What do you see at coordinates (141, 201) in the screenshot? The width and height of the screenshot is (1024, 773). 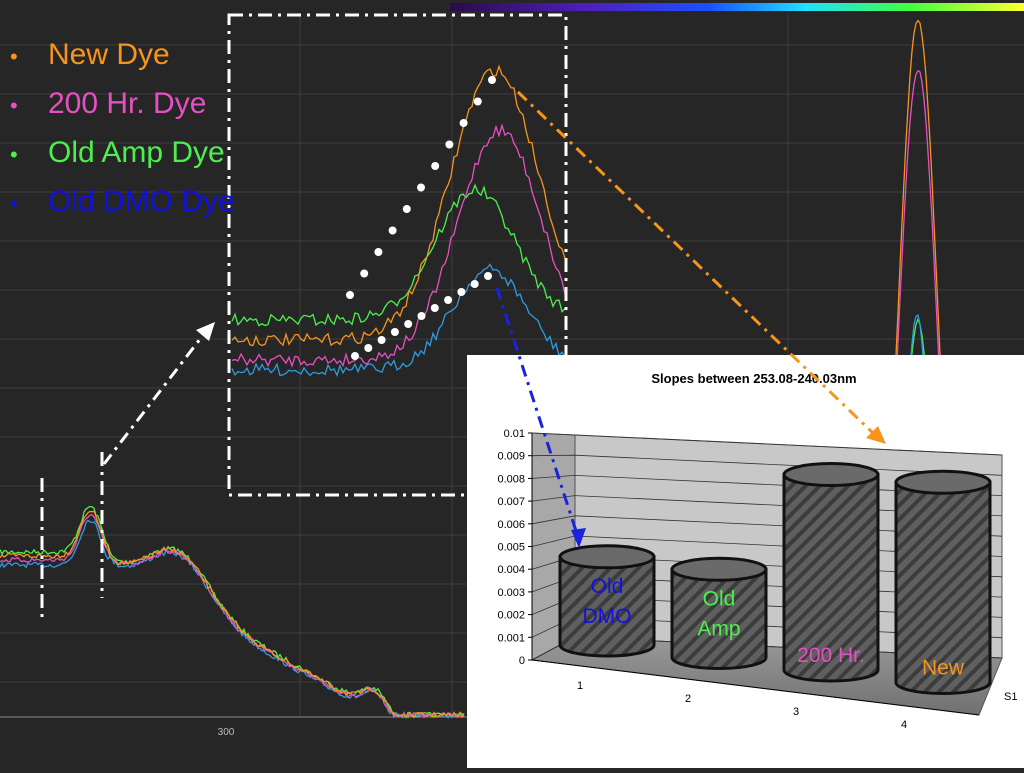 I see `legend-label: Old DMO Dye` at bounding box center [141, 201].